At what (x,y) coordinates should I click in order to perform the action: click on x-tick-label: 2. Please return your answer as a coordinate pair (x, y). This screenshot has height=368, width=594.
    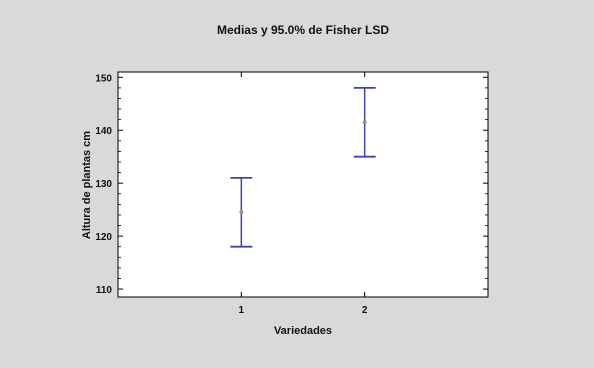
    Looking at the image, I should click on (365, 310).